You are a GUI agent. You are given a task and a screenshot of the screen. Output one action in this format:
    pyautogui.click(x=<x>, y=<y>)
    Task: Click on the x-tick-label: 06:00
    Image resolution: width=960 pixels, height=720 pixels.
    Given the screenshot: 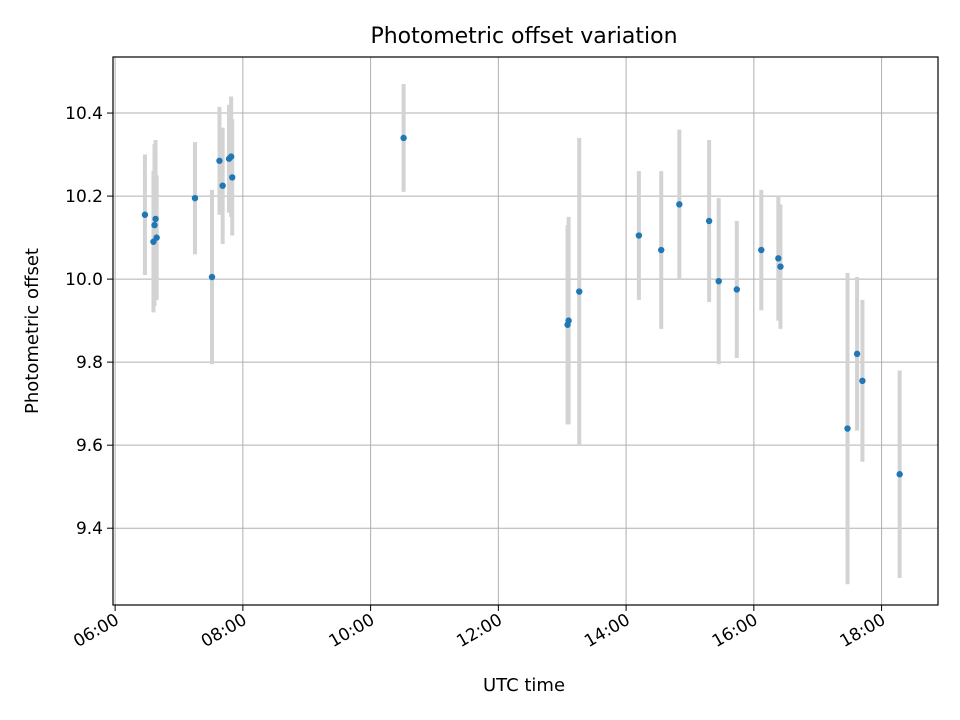 What is the action you would take?
    pyautogui.click(x=96, y=631)
    